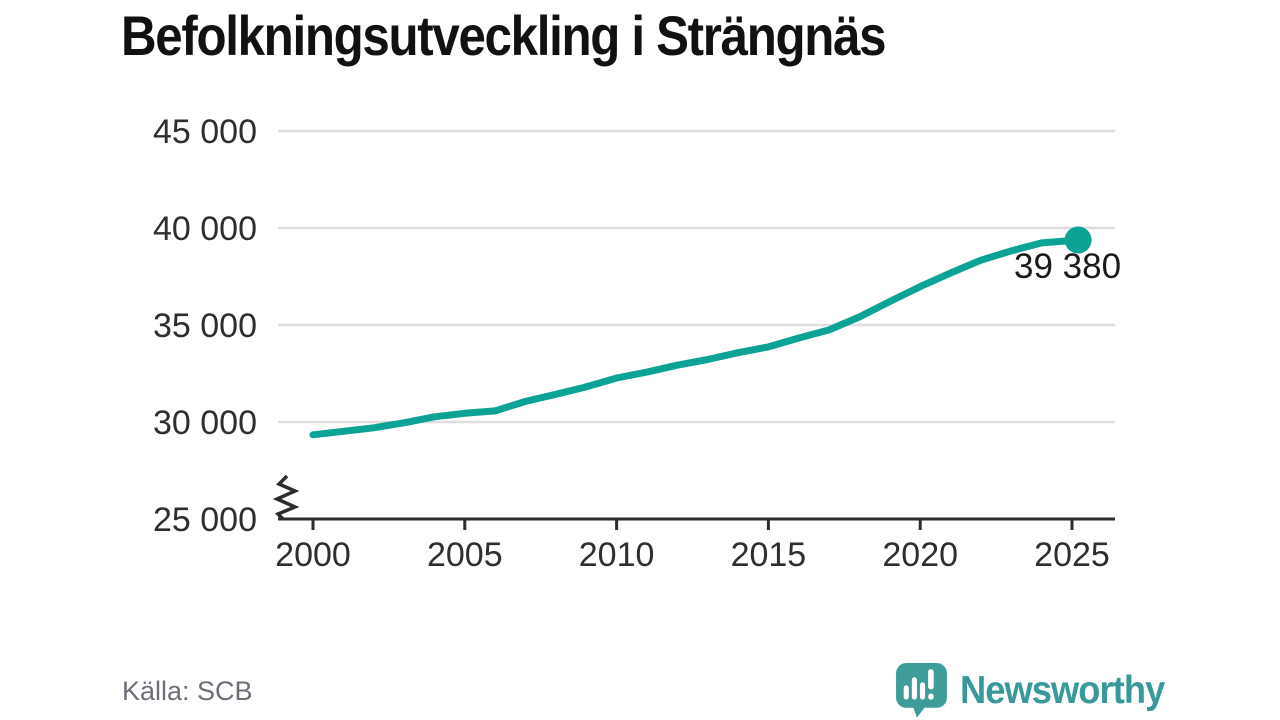 The width and height of the screenshot is (1280, 720). Describe the element at coordinates (1072, 555) in the screenshot. I see `x-axis-tick-label: 2025` at that location.